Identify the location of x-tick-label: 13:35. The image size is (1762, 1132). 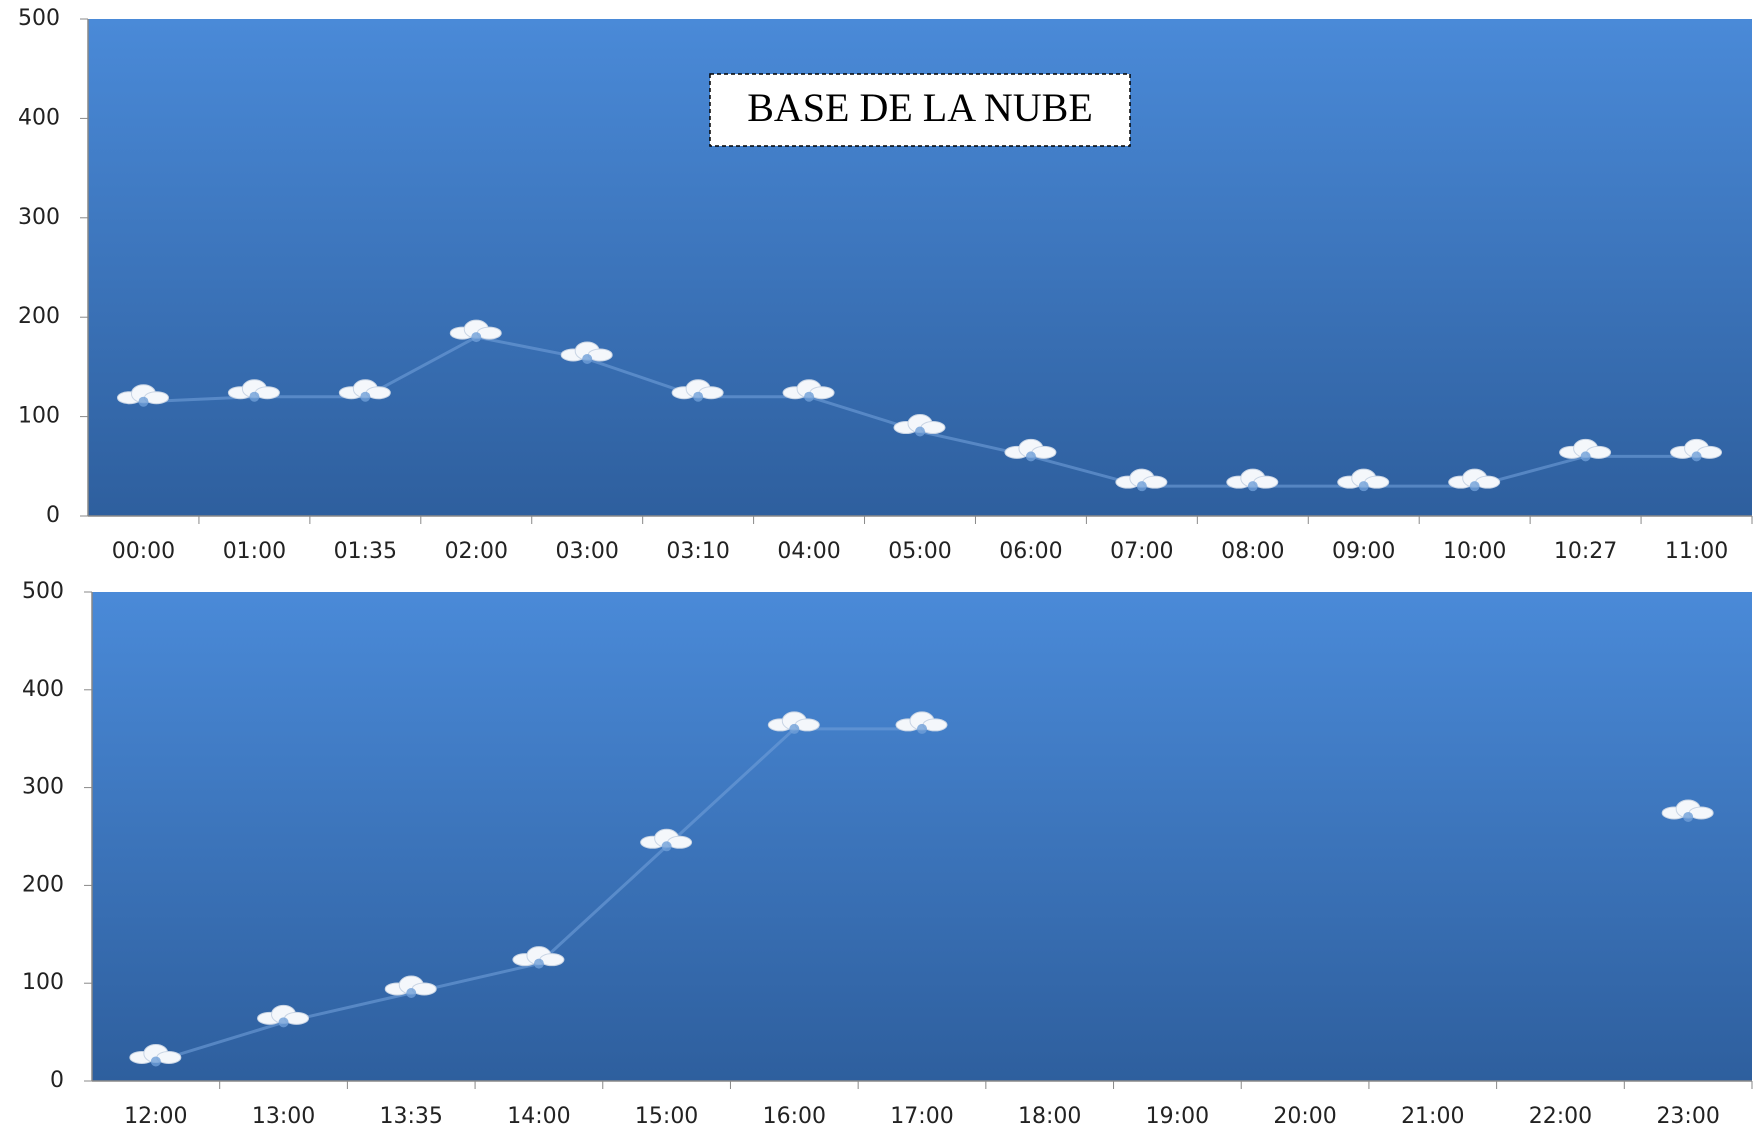
(411, 1116).